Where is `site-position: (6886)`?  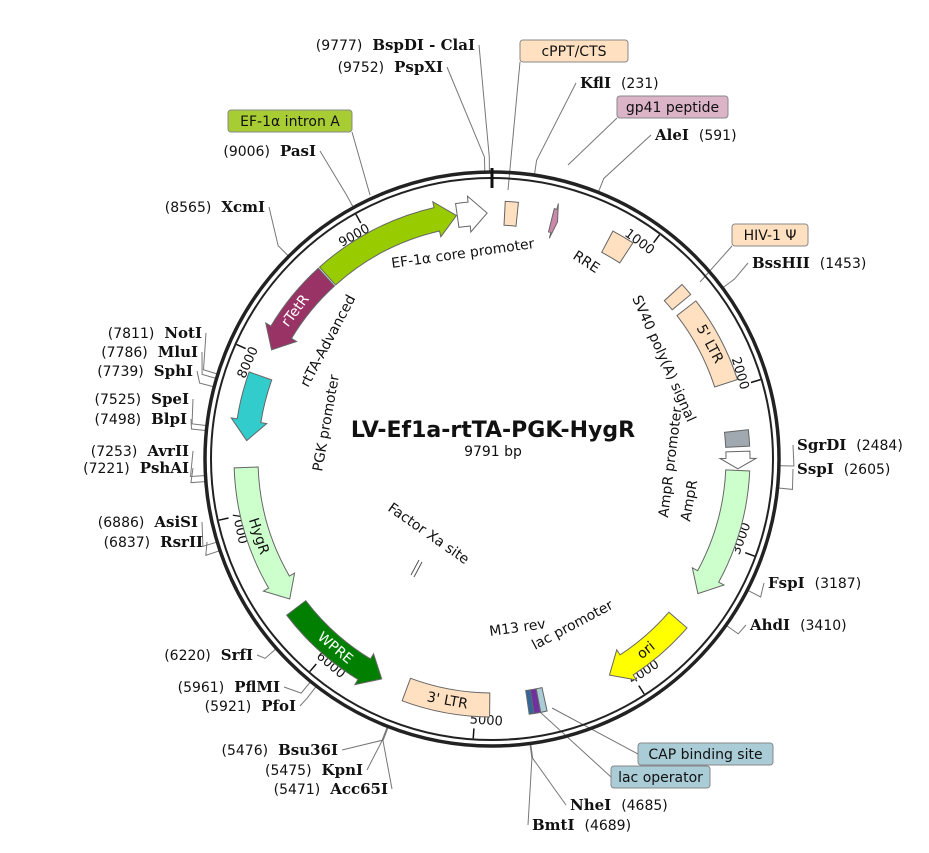 site-position: (6886) is located at coordinates (121, 523).